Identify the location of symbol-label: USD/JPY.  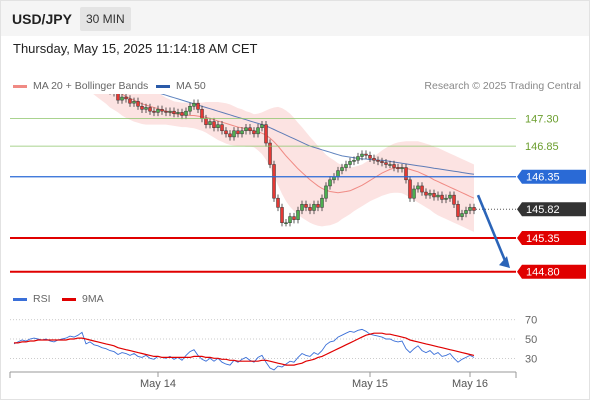
(42, 19).